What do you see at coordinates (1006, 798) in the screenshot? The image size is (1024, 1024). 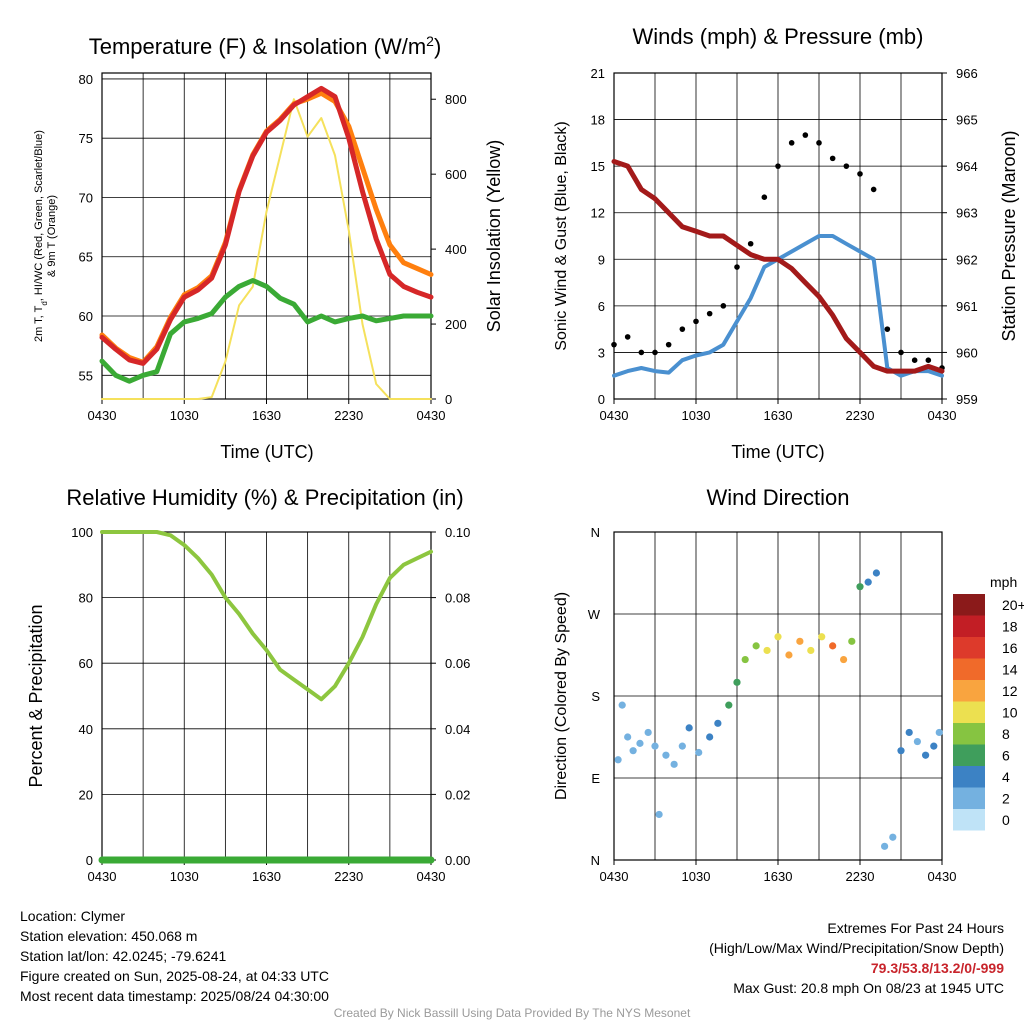 I see `speed-legend-label: 2` at bounding box center [1006, 798].